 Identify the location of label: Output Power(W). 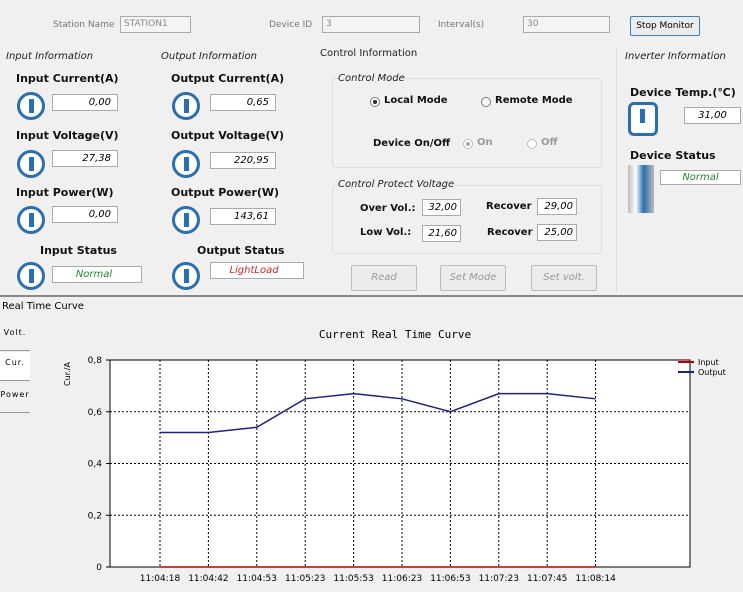
(225, 192).